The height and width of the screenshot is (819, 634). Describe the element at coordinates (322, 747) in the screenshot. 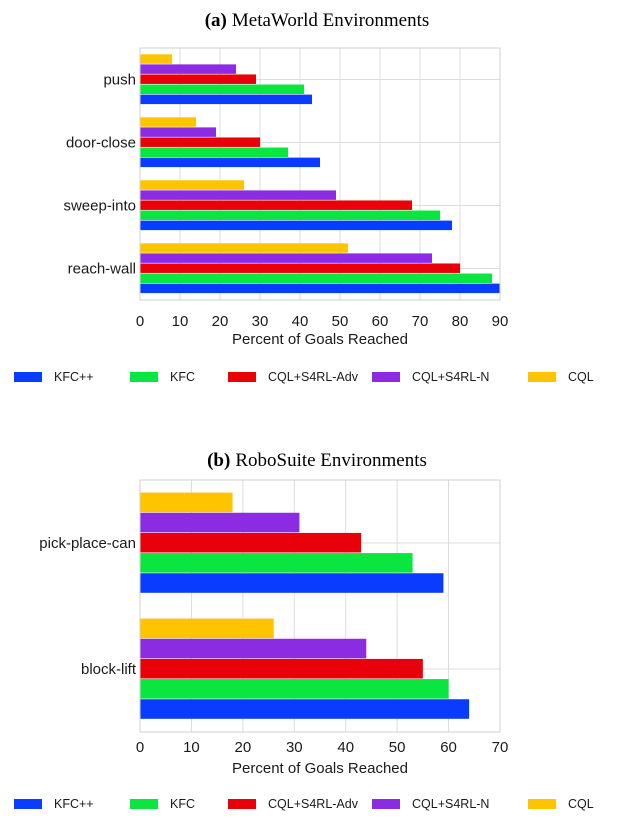

I see `x-tick-labels-robosuite: 0 10 20 30 40 50 60 70` at that location.